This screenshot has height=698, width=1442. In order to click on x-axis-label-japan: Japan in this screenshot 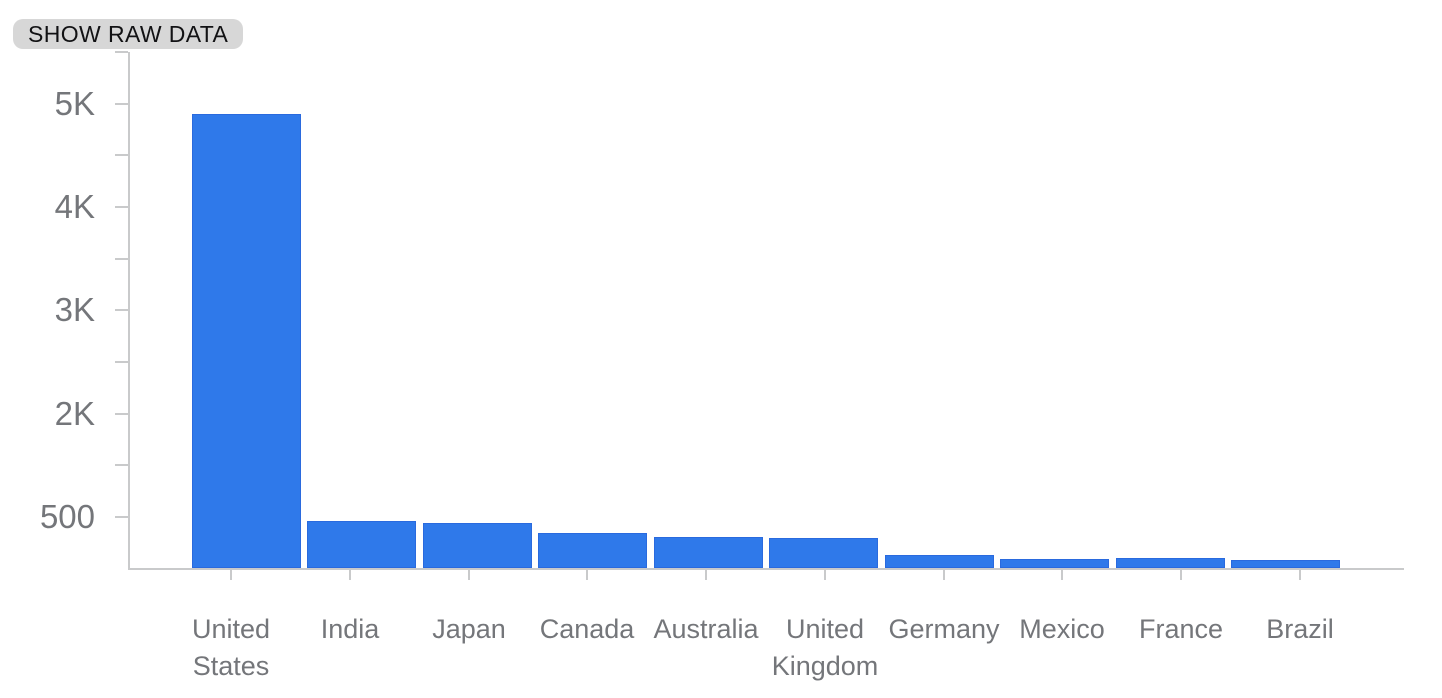, I will do `click(469, 629)`.